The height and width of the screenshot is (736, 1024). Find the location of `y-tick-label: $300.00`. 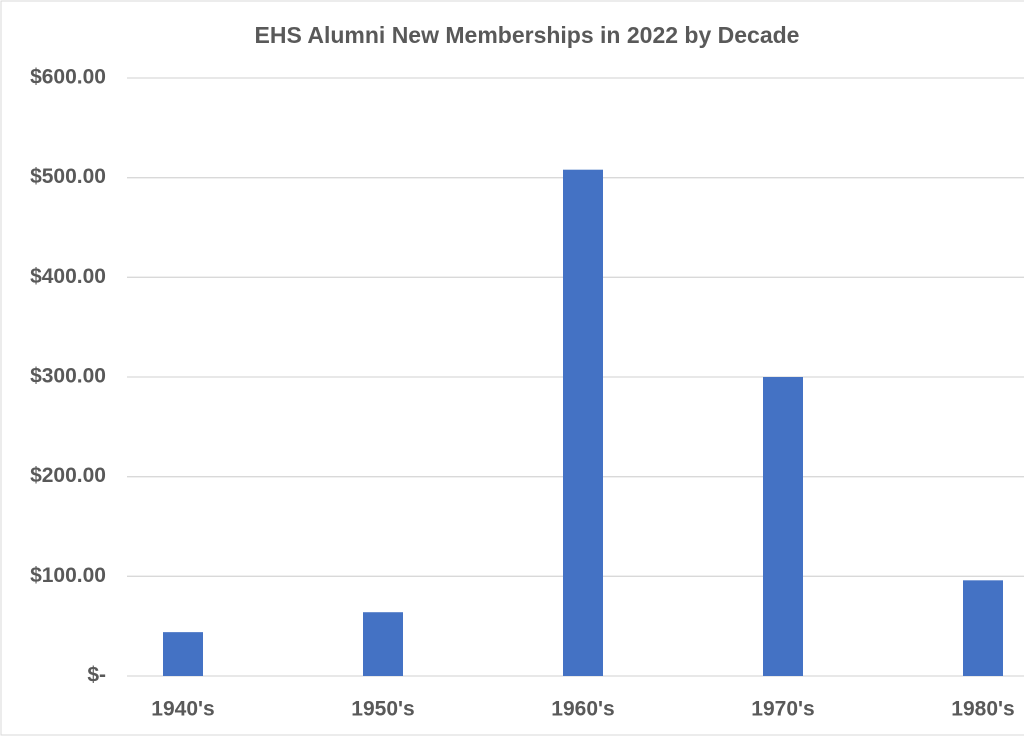

y-tick-label: $300.00 is located at coordinates (68, 376).